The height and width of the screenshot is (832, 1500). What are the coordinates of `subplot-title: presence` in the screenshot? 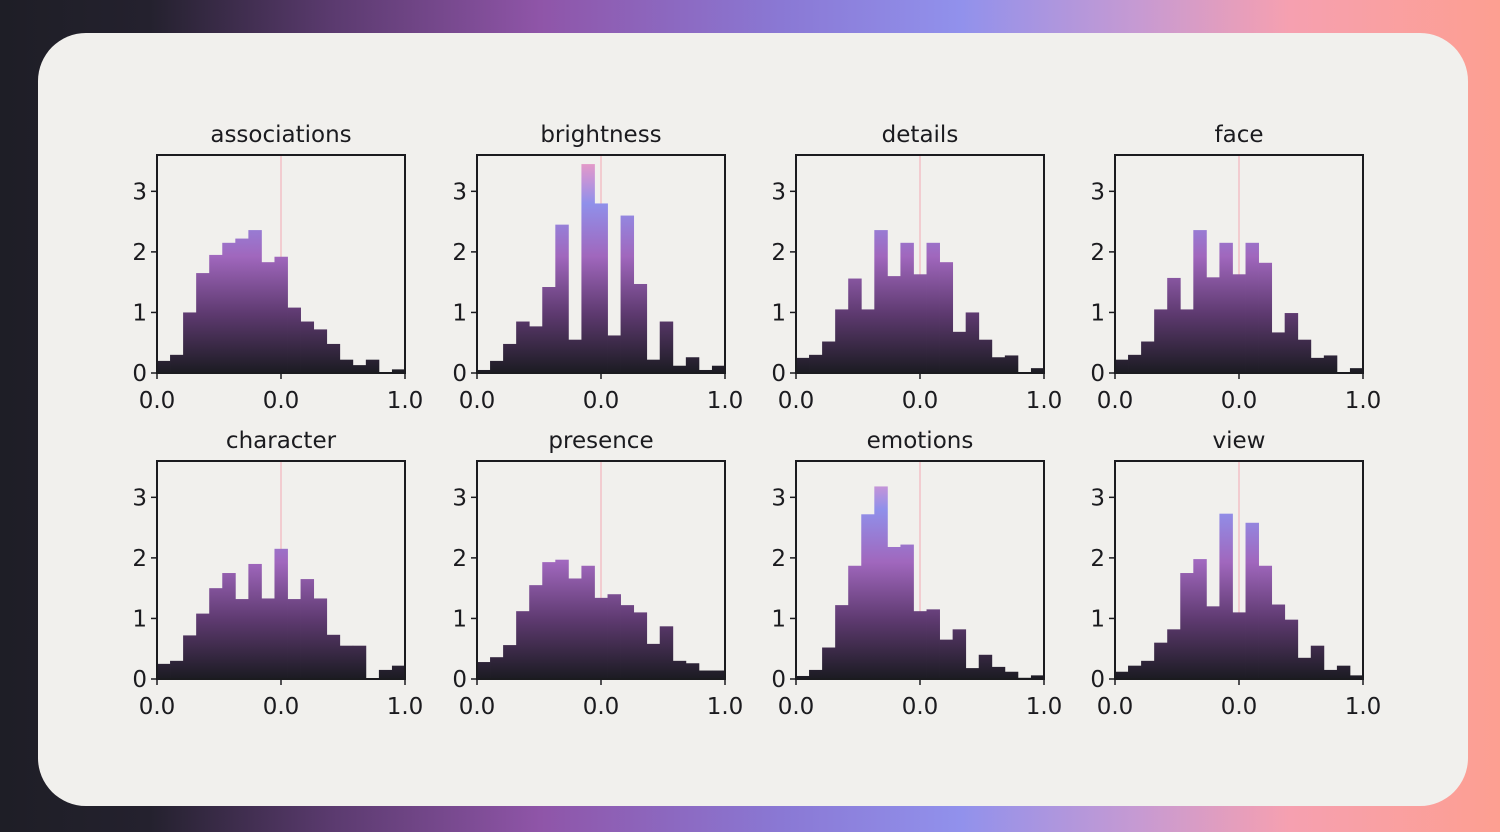 It's located at (600, 441).